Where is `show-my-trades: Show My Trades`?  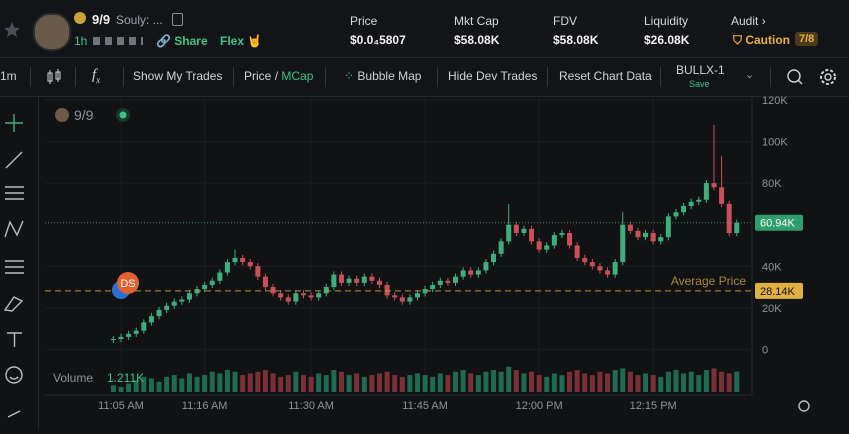 show-my-trades: Show My Trades is located at coordinates (178, 76).